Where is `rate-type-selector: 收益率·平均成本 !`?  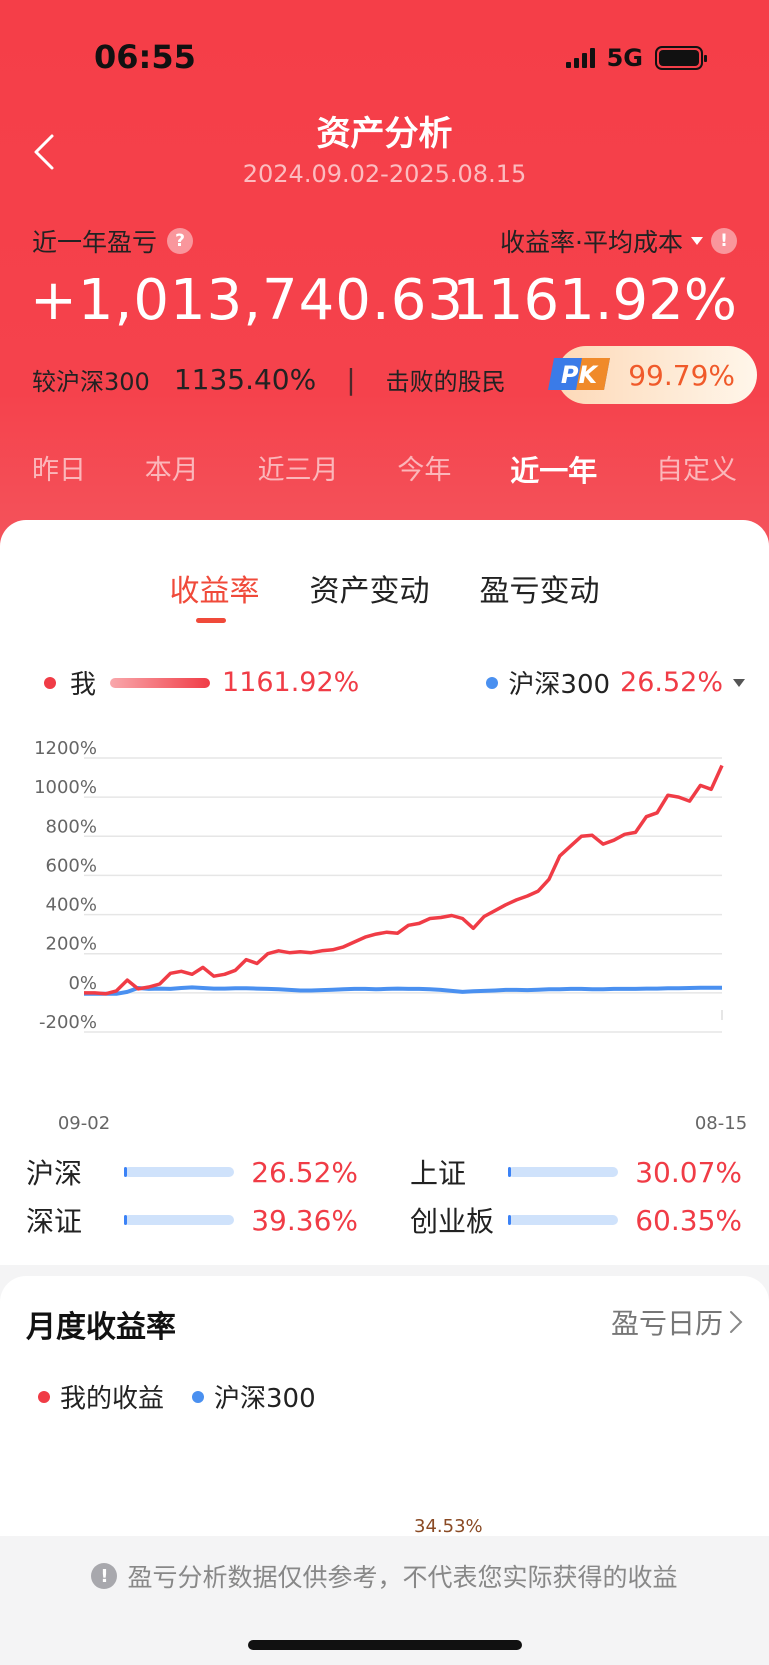 rate-type-selector: 收益率·平均成本 ! is located at coordinates (618, 241).